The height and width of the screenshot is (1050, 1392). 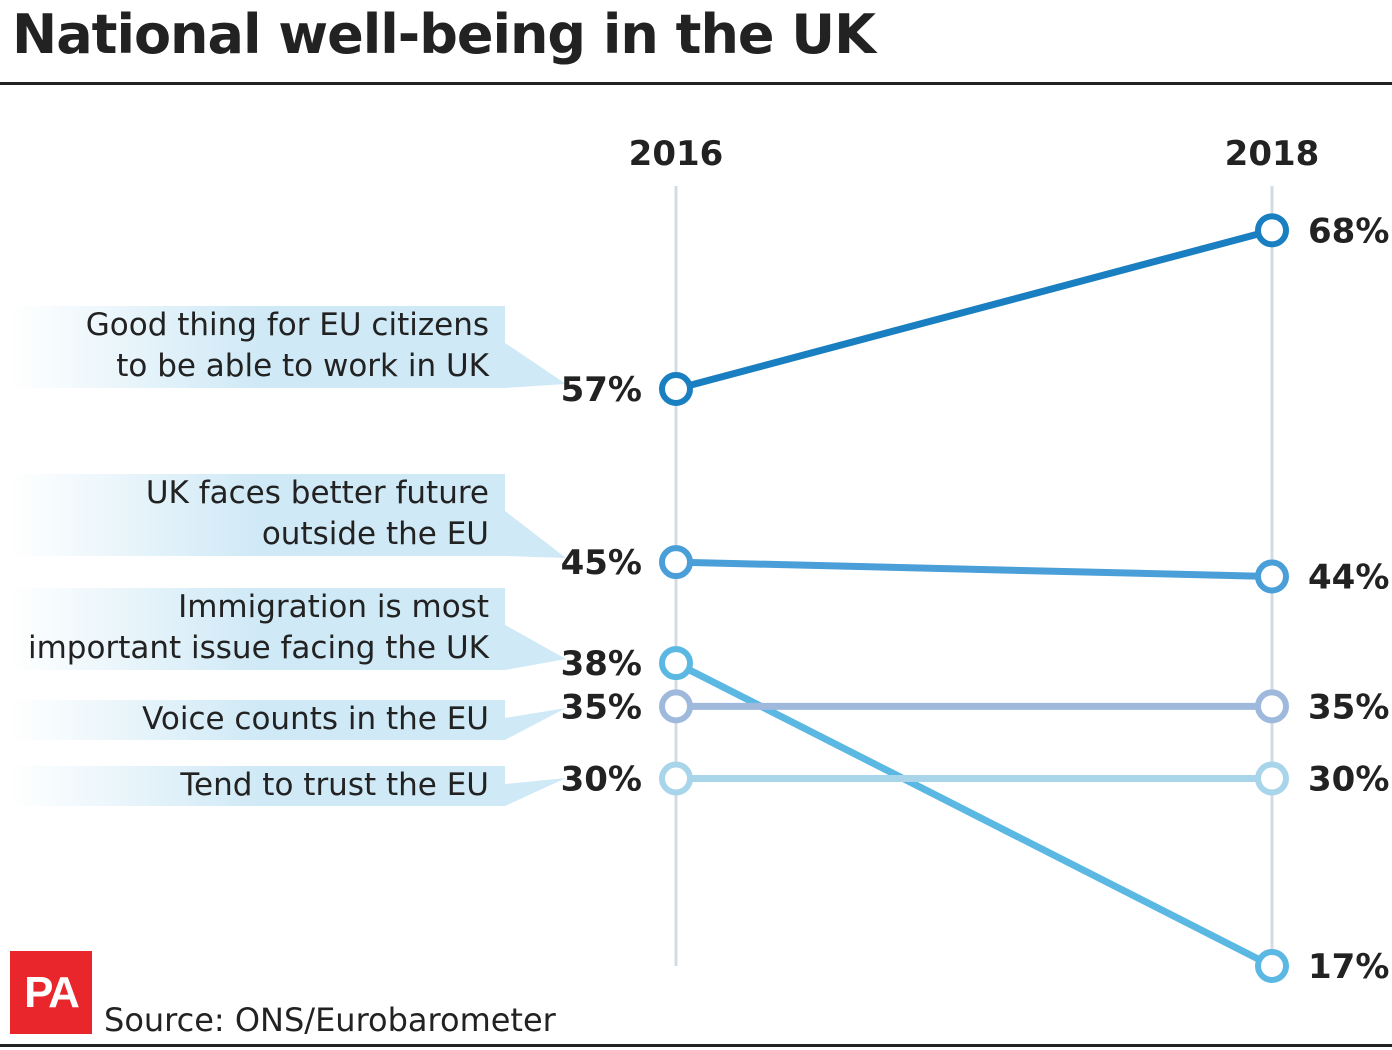 What do you see at coordinates (375, 534) in the screenshot?
I see `series-2-label-line-2: outside the EU` at bounding box center [375, 534].